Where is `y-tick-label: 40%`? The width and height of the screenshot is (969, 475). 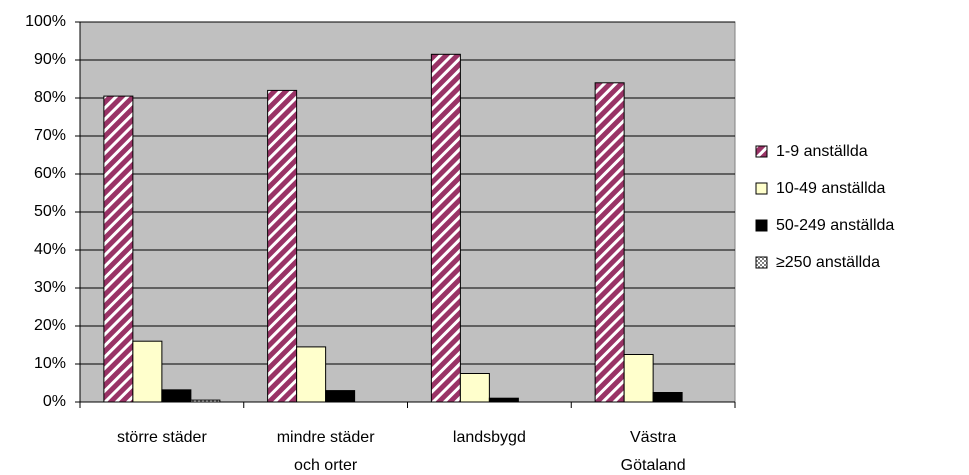
y-tick-label: 40% is located at coordinates (50, 249).